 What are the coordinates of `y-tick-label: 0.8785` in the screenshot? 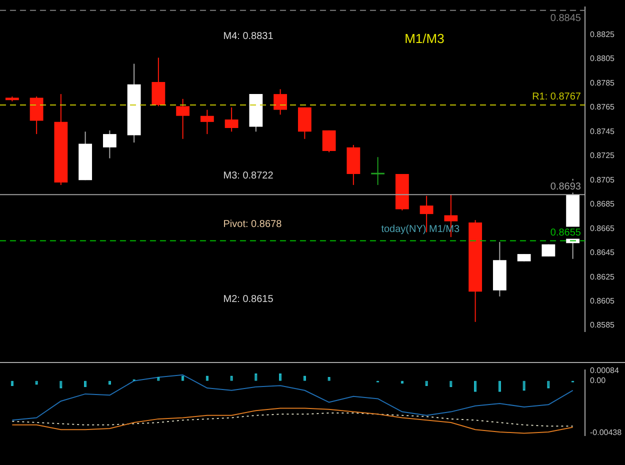 It's located at (603, 83).